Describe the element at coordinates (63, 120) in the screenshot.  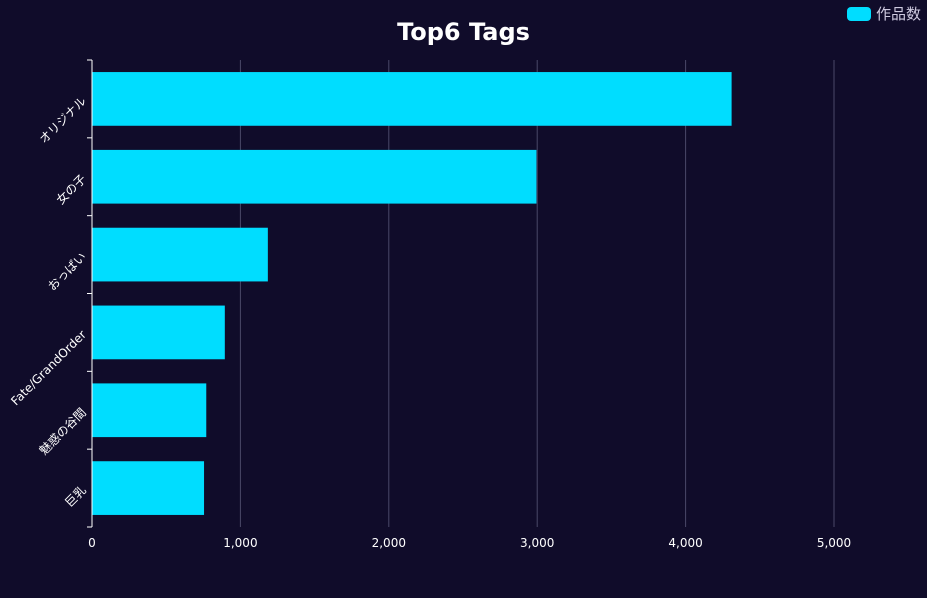
I see `y-tick-label: オリジナル` at that location.